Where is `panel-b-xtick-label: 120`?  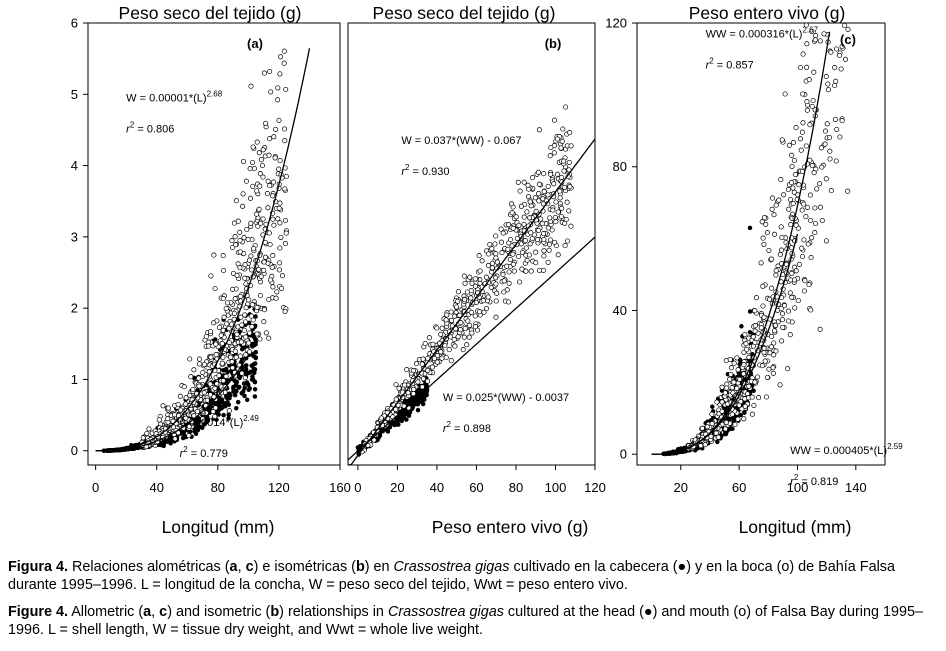 panel-b-xtick-label: 120 is located at coordinates (595, 487).